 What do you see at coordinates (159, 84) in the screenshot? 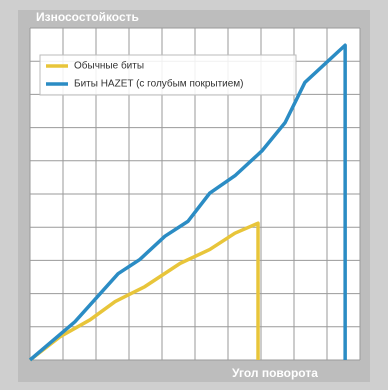
I see `legend-label: Биты HAZET (с голубым покрытием)` at bounding box center [159, 84].